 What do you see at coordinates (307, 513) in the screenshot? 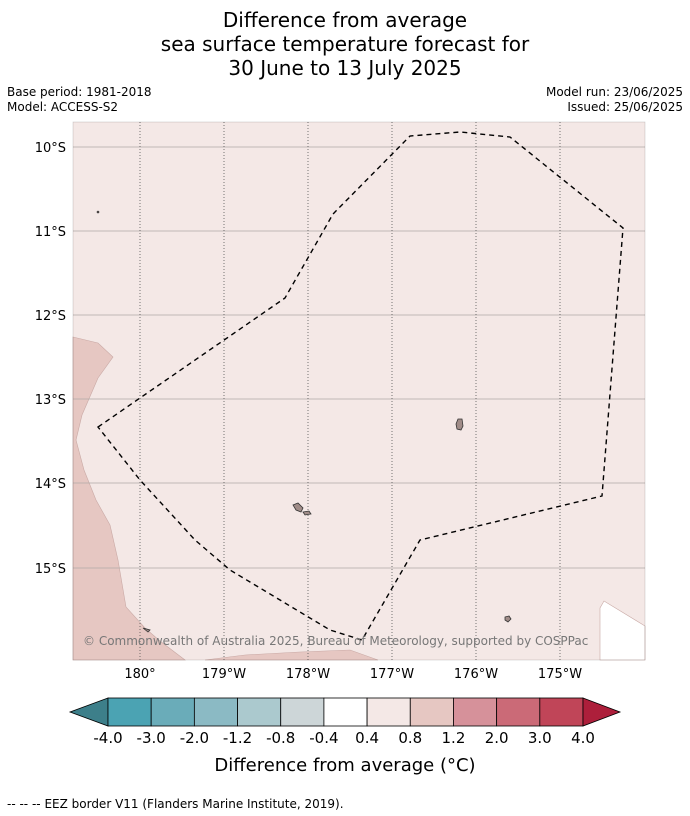
I see `island-central-small` at bounding box center [307, 513].